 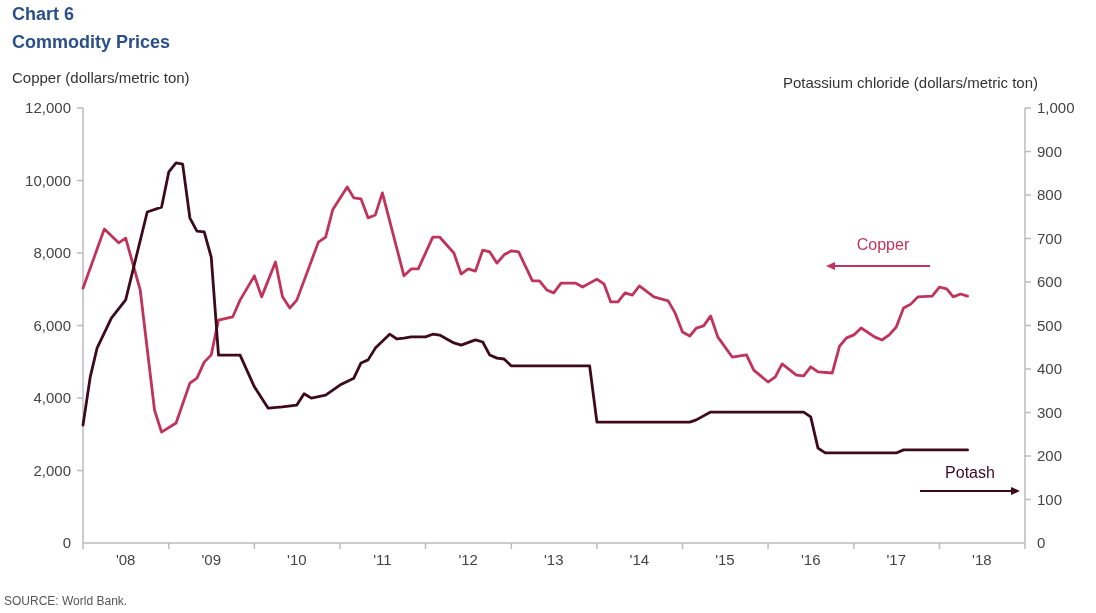 What do you see at coordinates (125, 559) in the screenshot?
I see `x-tick-label: '08` at bounding box center [125, 559].